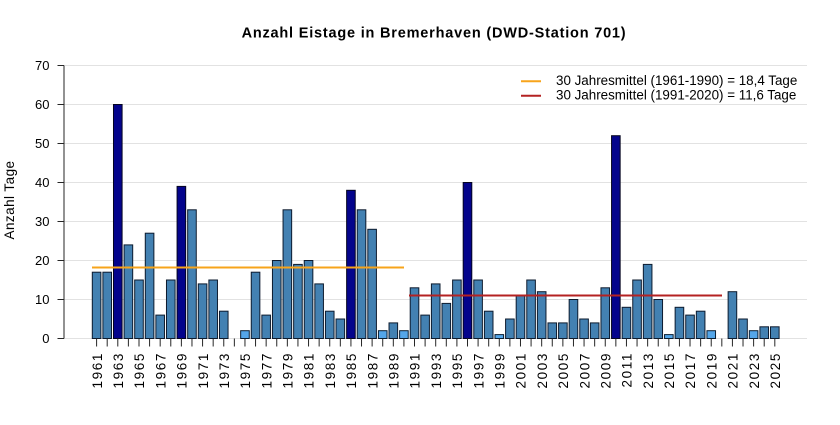 The image size is (840, 425). What do you see at coordinates (42, 221) in the screenshot?
I see `svg-text: 30` at bounding box center [42, 221].